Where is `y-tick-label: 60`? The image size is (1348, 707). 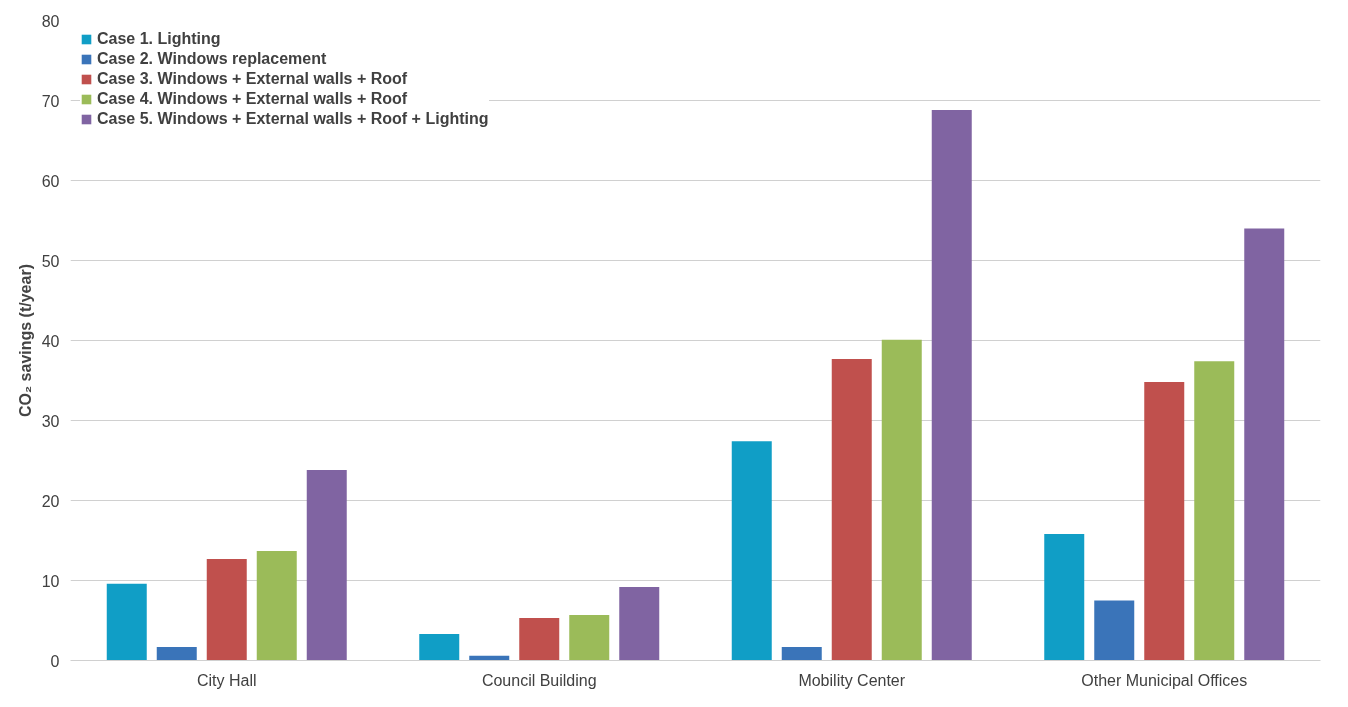 y-tick-label: 60 is located at coordinates (50, 181).